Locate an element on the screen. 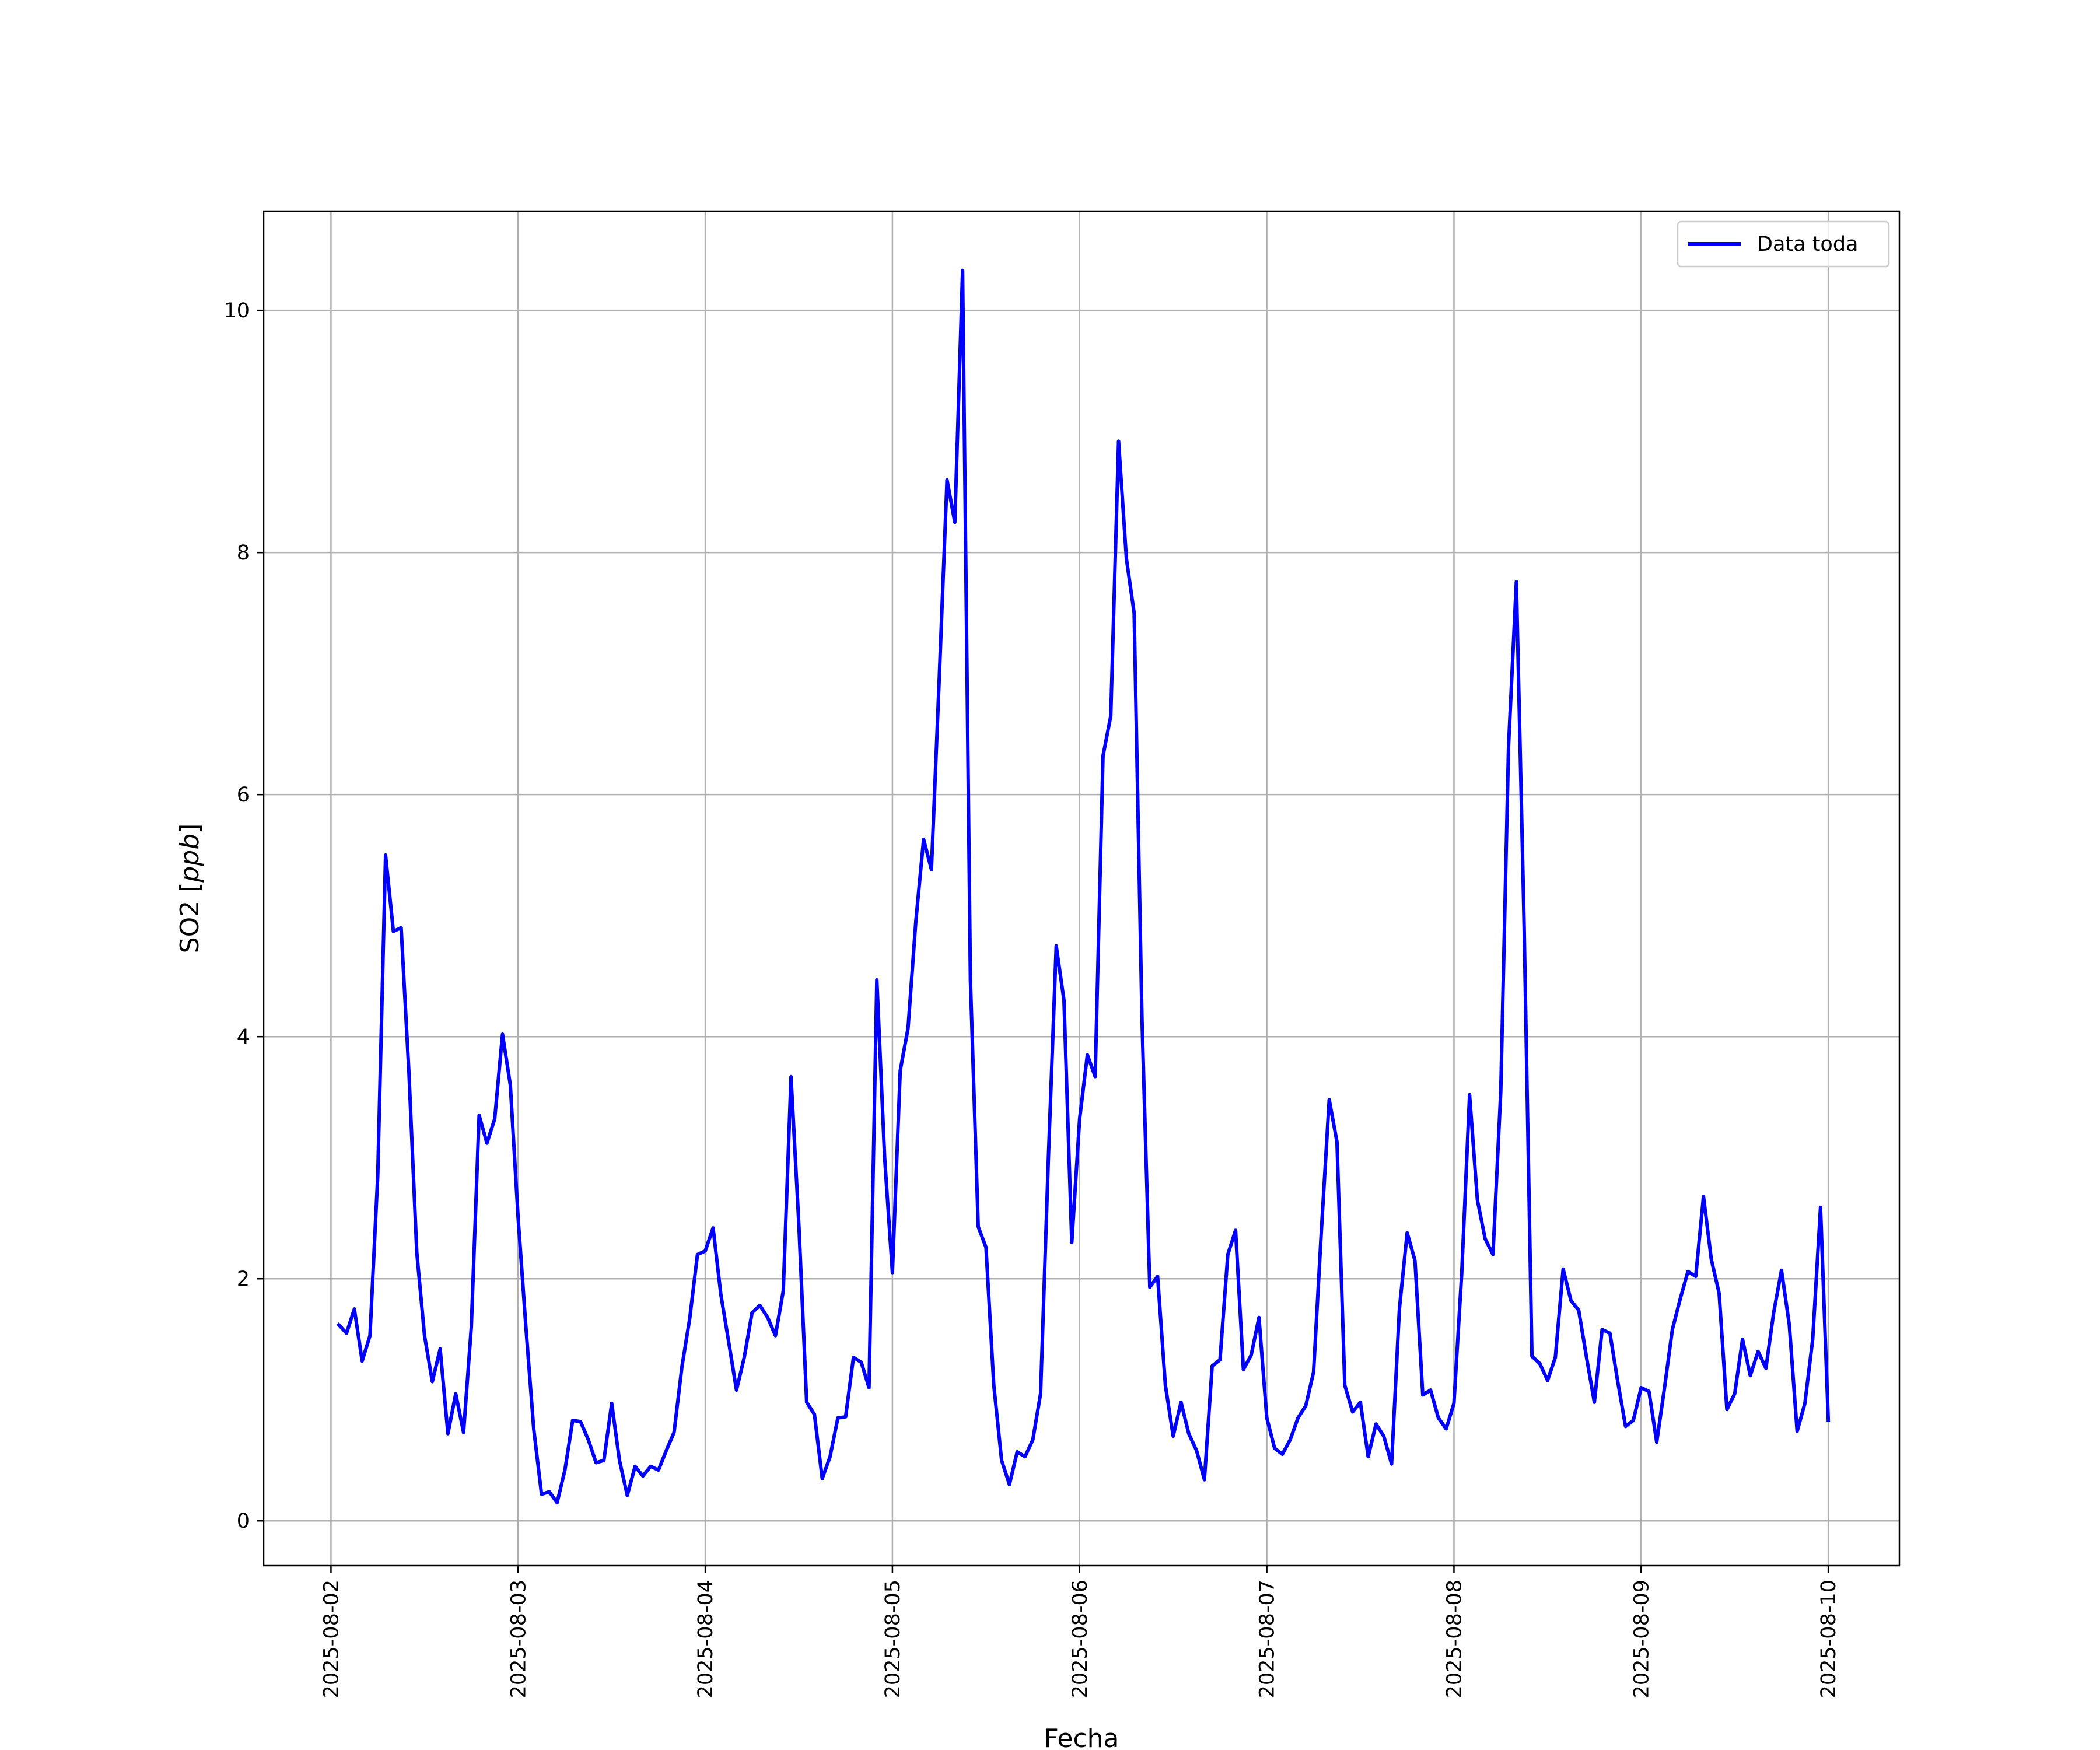 This screenshot has width=2100, height=1750. x-tick-label: 2025-08-07 is located at coordinates (1267, 1639).